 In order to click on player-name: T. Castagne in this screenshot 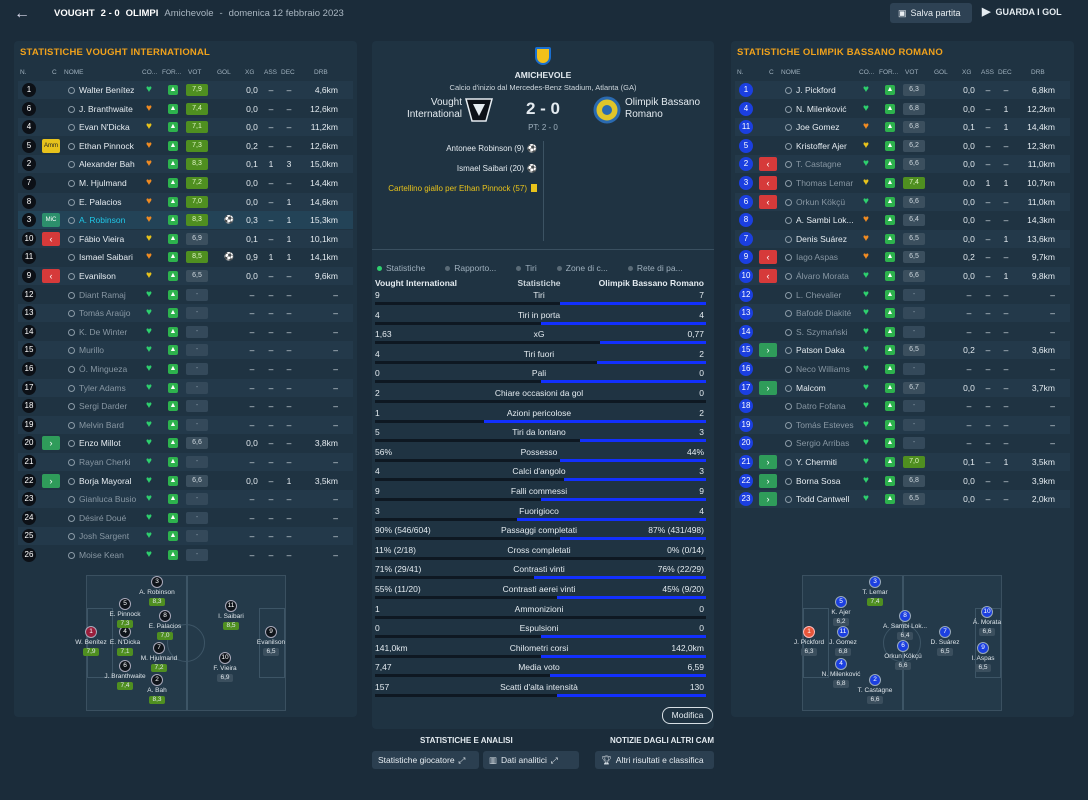, I will do `click(813, 164)`.